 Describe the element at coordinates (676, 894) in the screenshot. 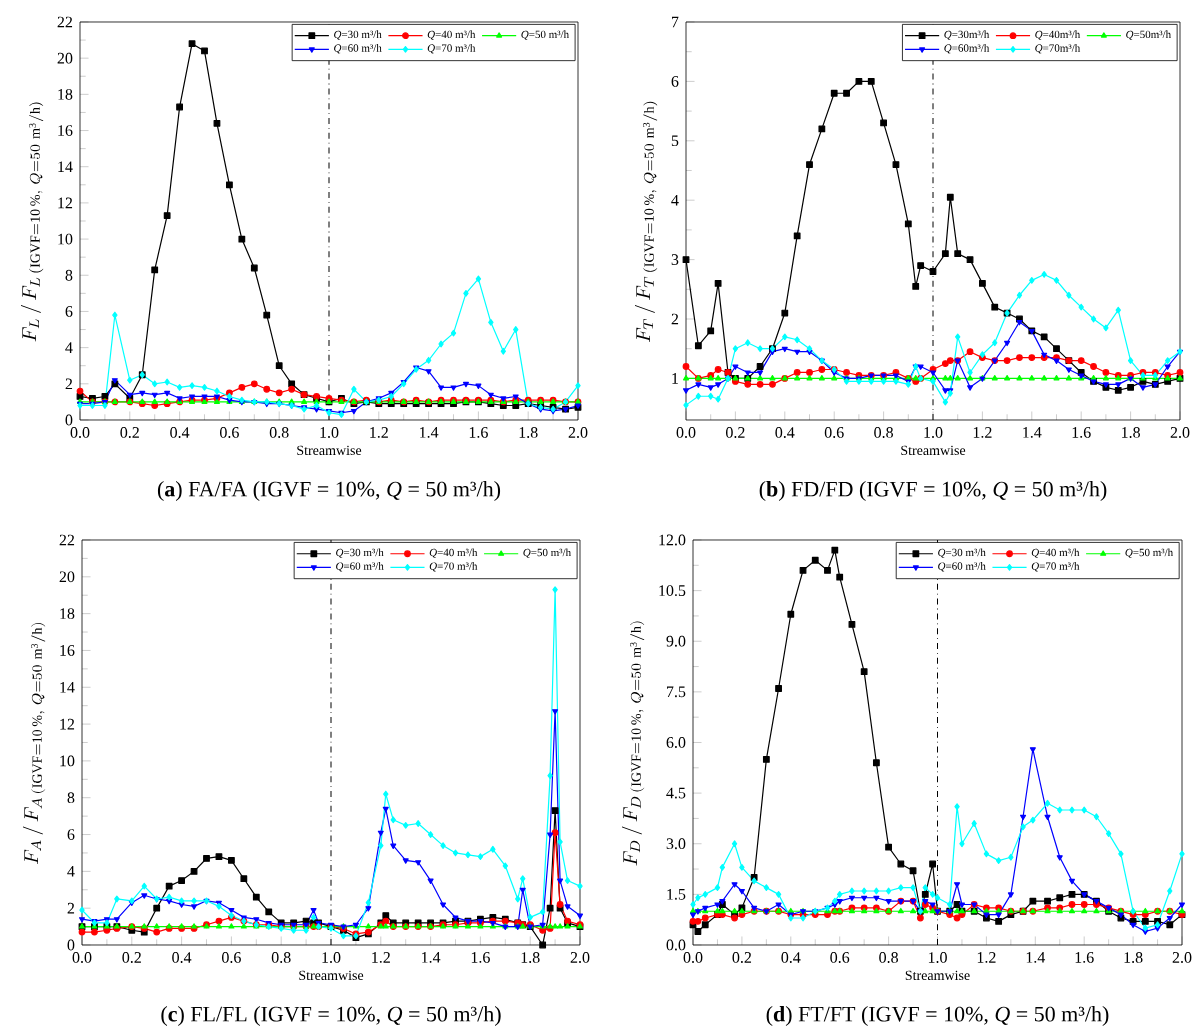

I see `y-tick-label: 1.5` at that location.